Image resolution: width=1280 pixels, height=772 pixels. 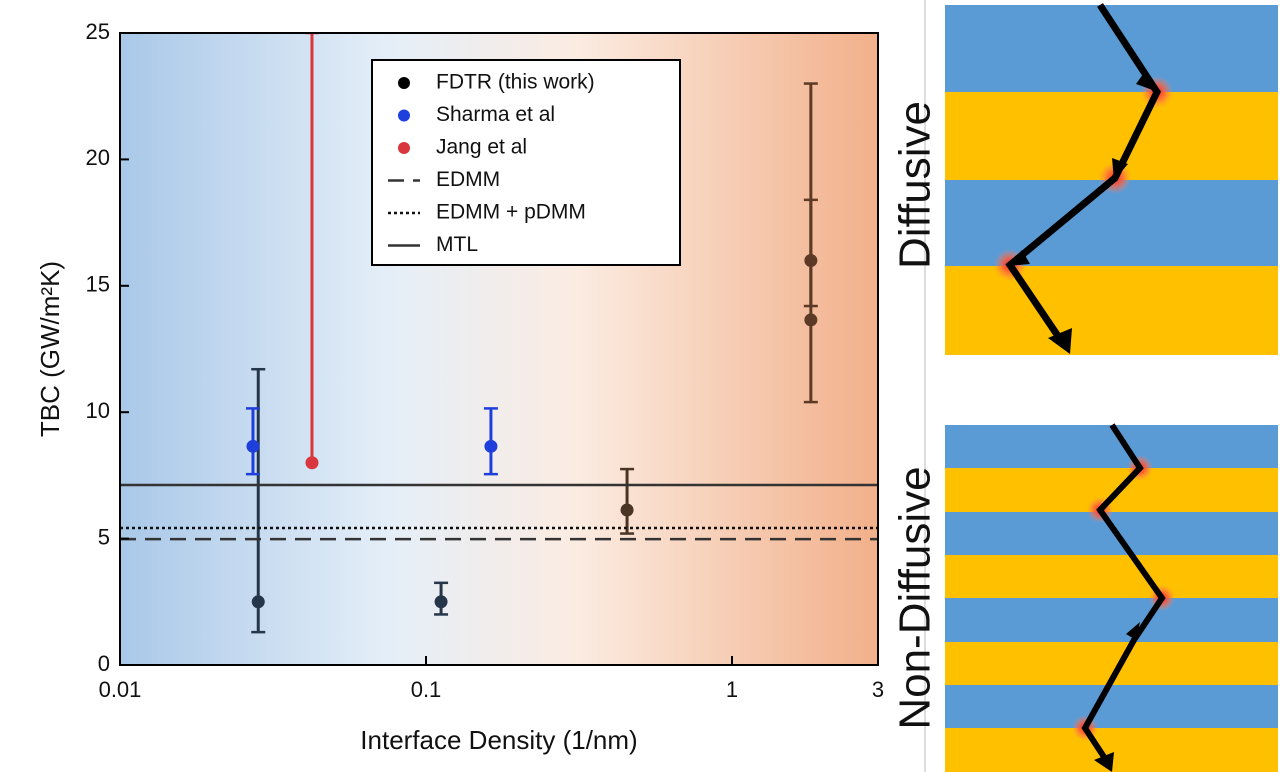 What do you see at coordinates (511, 212) in the screenshot?
I see `legend-label: EDMM + pDMM` at bounding box center [511, 212].